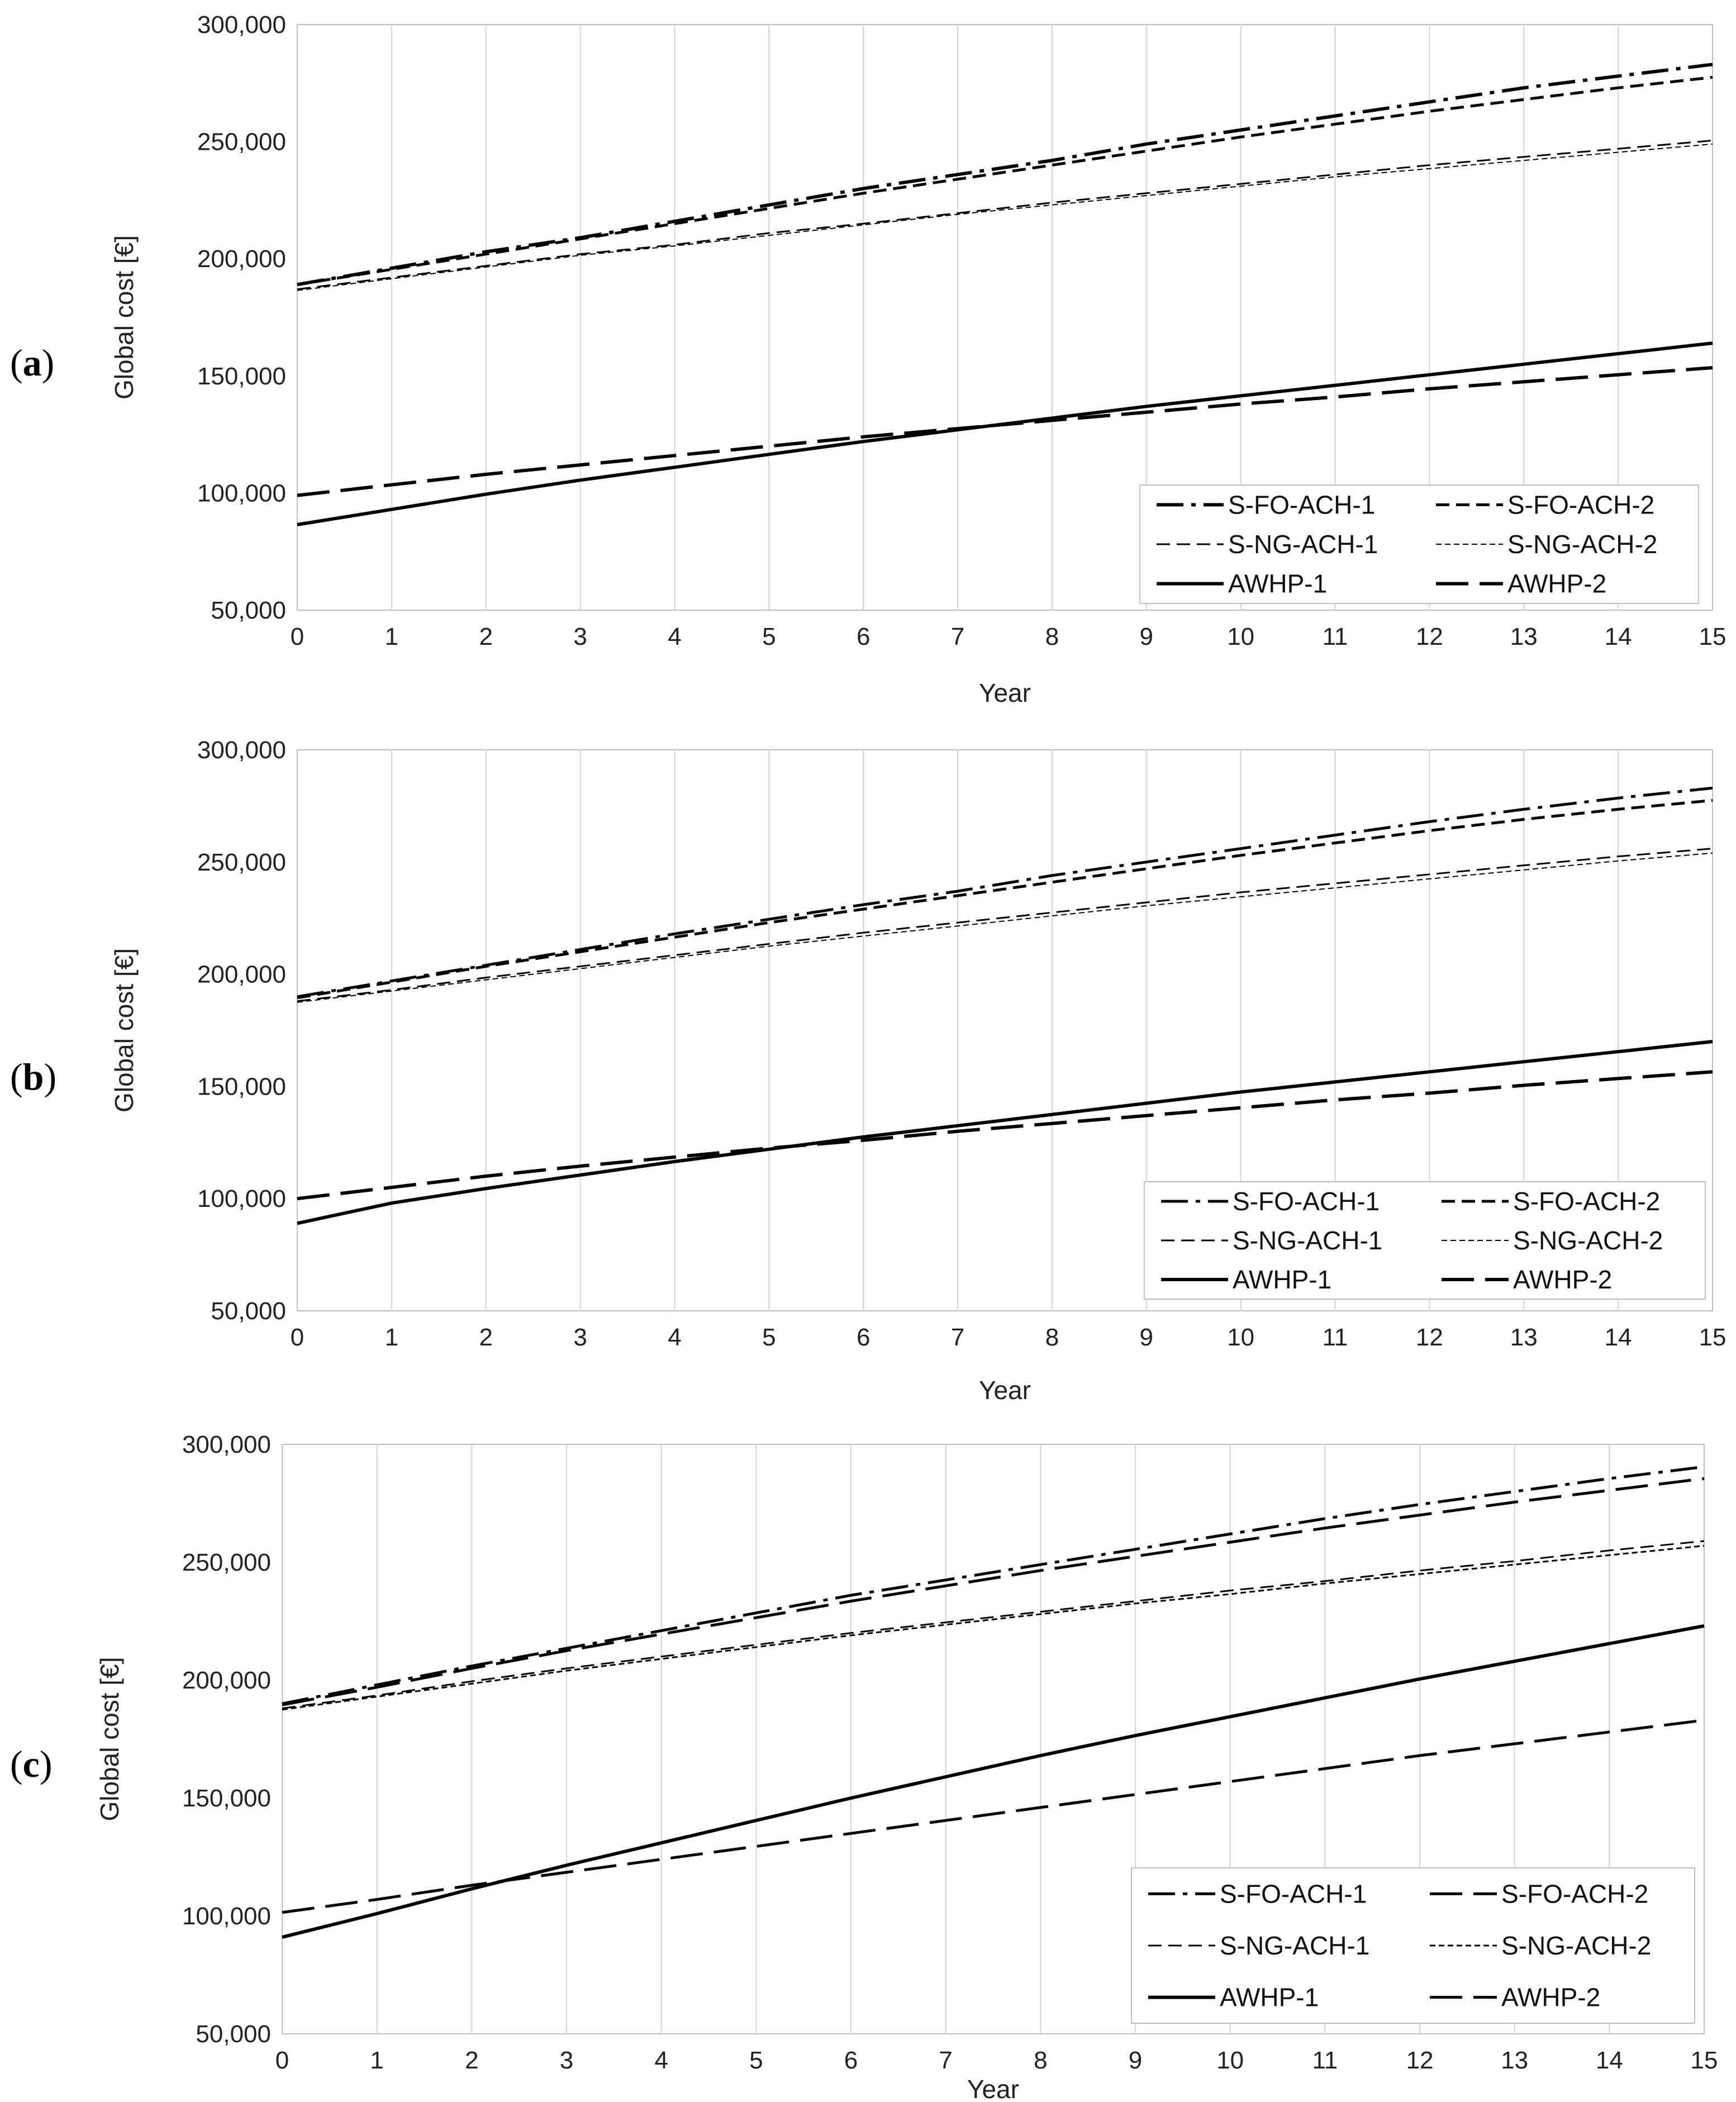 The height and width of the screenshot is (2102, 1736). I want to click on panel-label: (a), so click(32, 362).